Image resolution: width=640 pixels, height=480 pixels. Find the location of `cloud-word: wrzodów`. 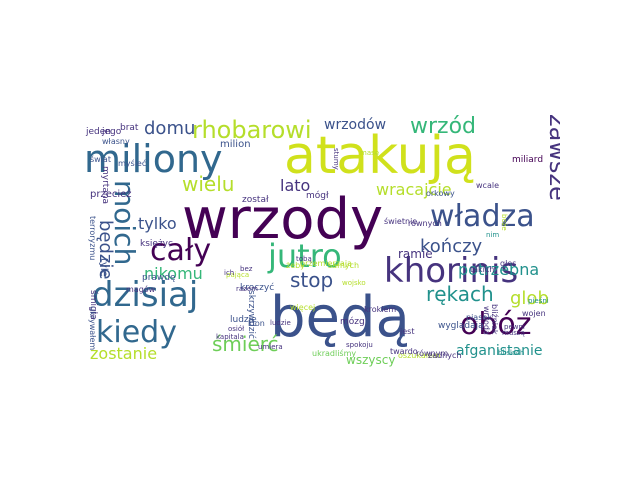

cloud-word: wrzodów is located at coordinates (355, 125).